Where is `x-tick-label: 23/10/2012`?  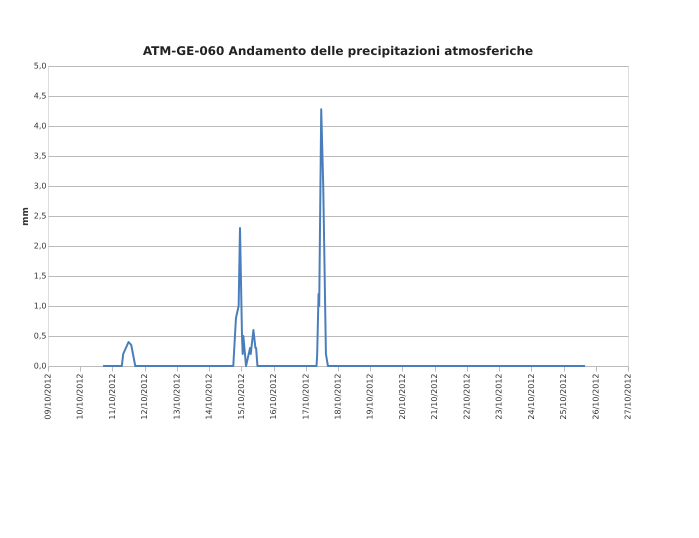 x-tick-label: 23/10/2012 is located at coordinates (499, 397).